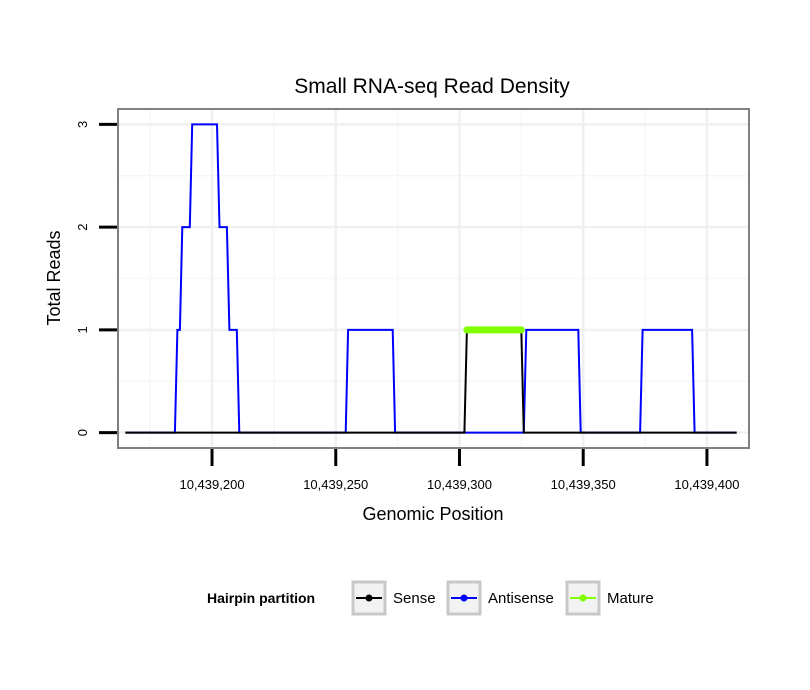 This screenshot has width=810, height=690. I want to click on chart-title: Small RNA-seq Read Density, so click(432, 86).